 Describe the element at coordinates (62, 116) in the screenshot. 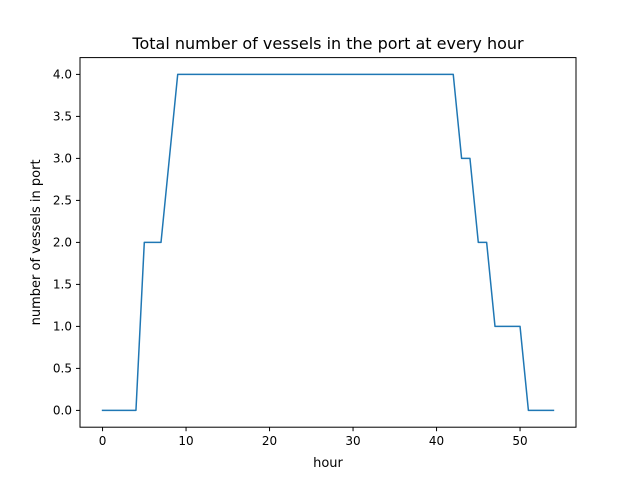

I see `y-tick-label: 3.5` at that location.